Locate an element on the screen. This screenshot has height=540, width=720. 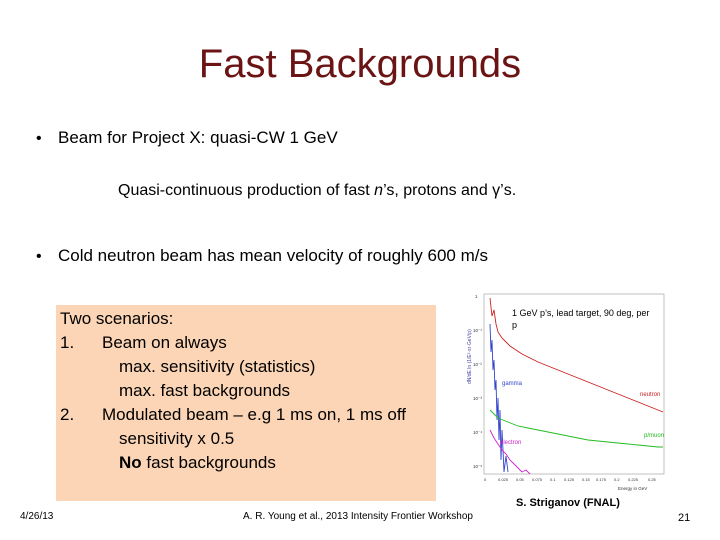
neutron-series is located at coordinates (576, 355).